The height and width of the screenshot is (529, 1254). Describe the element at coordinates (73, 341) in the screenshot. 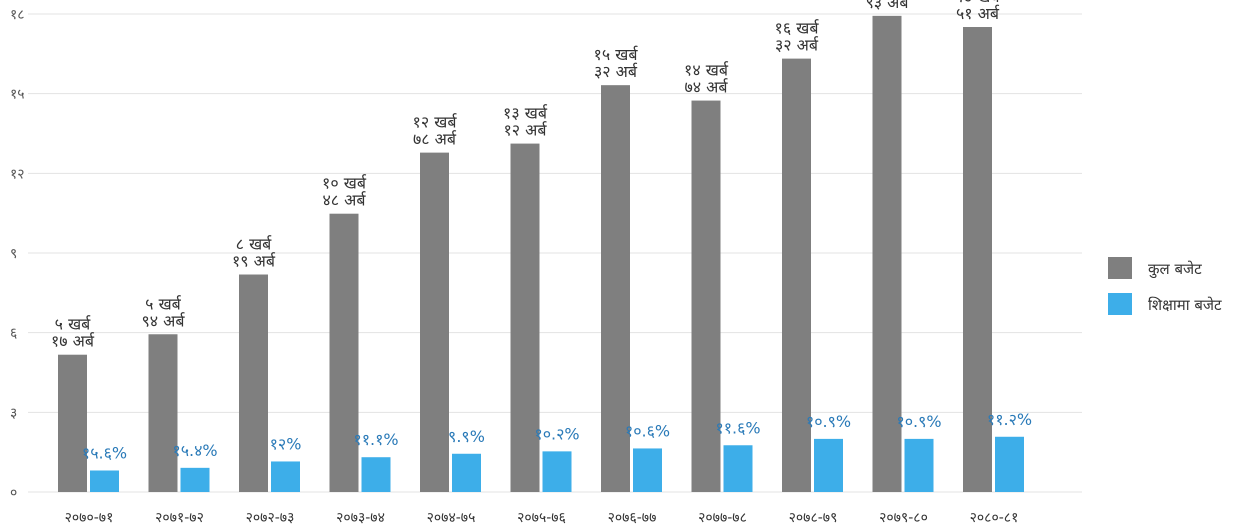

I see `total-budget-label-line2: १७ अर्ब` at that location.